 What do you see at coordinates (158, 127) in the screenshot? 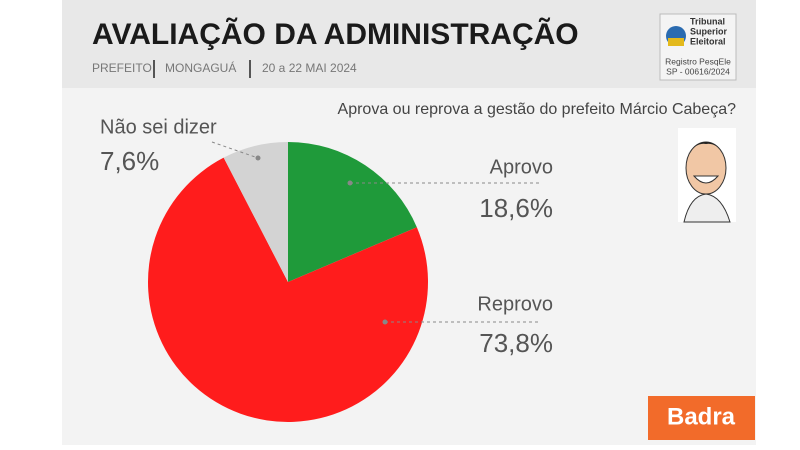
I see `category-label: Não sei dizer` at bounding box center [158, 127].